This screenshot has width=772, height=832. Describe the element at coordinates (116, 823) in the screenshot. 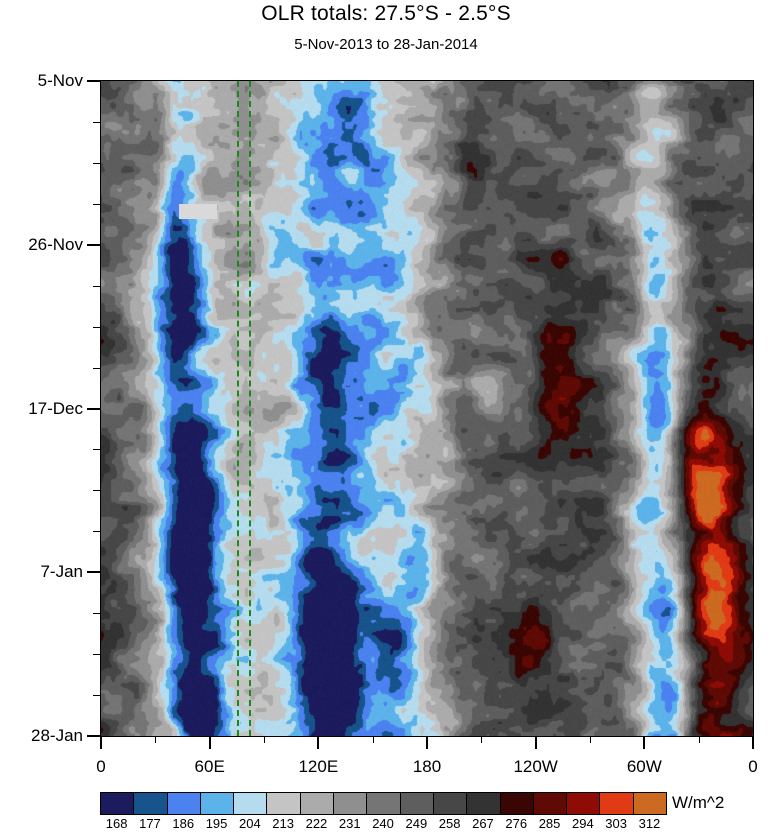

I see `colorbar-tick-label: 168` at that location.